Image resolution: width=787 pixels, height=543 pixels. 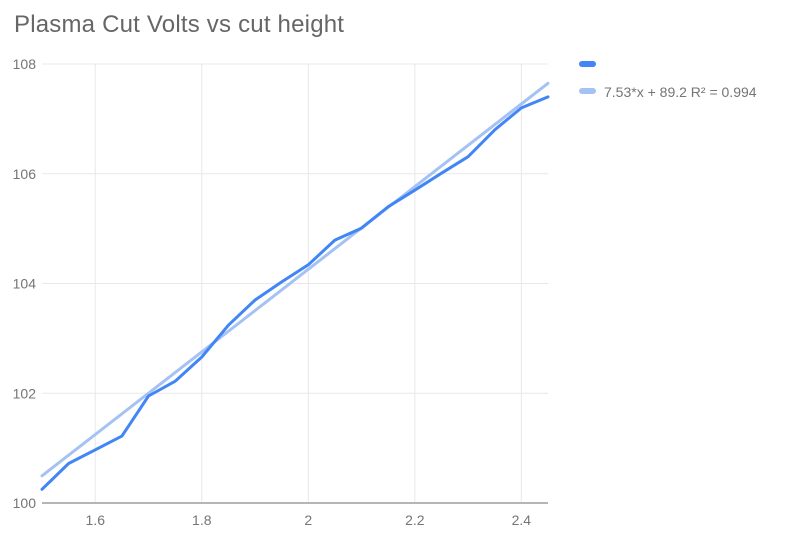 I want to click on legend-label: 7.53*x + 89.2 R² = 0.994, so click(x=680, y=92).